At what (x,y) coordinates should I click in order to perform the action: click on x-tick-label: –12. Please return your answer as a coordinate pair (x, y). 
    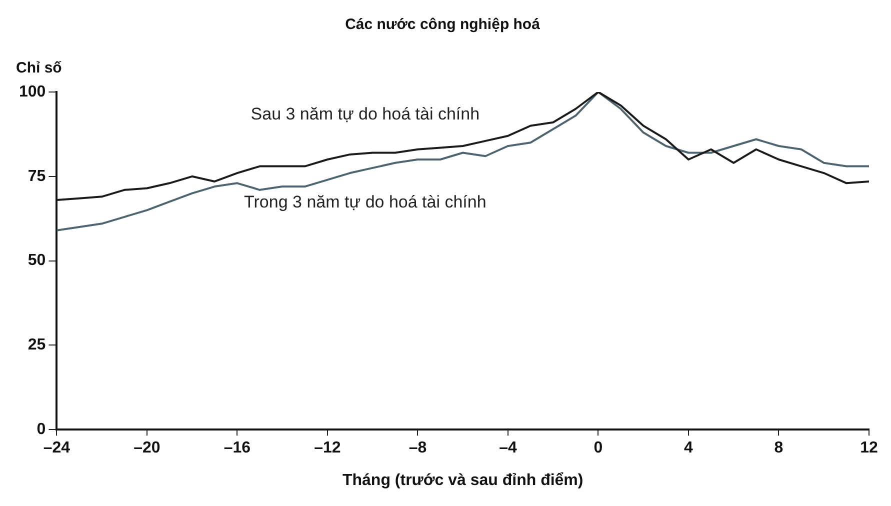
    Looking at the image, I should click on (327, 448).